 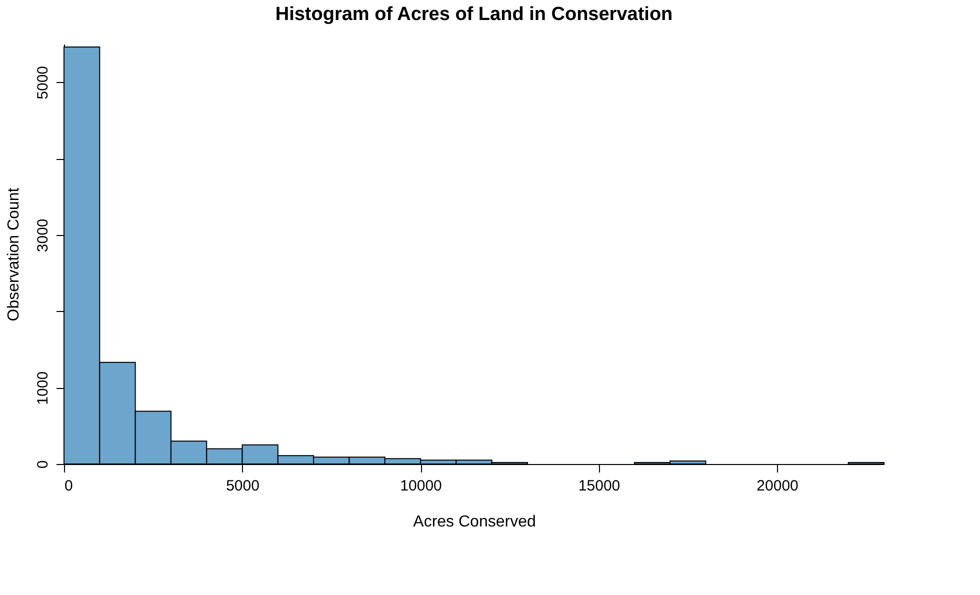 I want to click on chart-title: Histogram of Acres of Land in Conservation, so click(x=474, y=14).